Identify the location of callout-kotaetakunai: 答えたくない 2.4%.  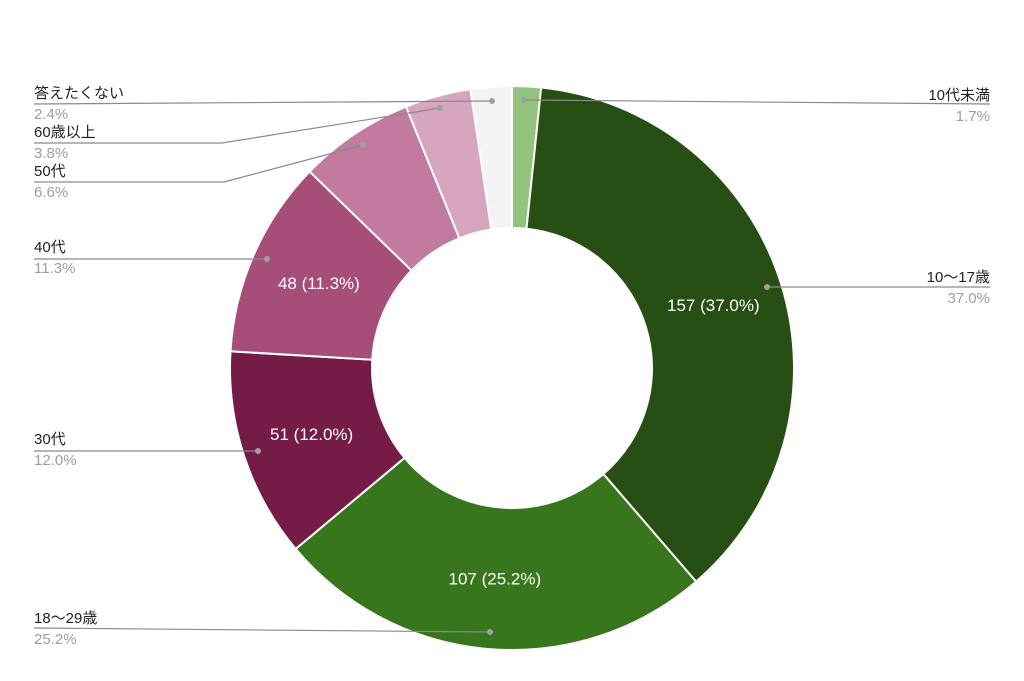
(79, 104).